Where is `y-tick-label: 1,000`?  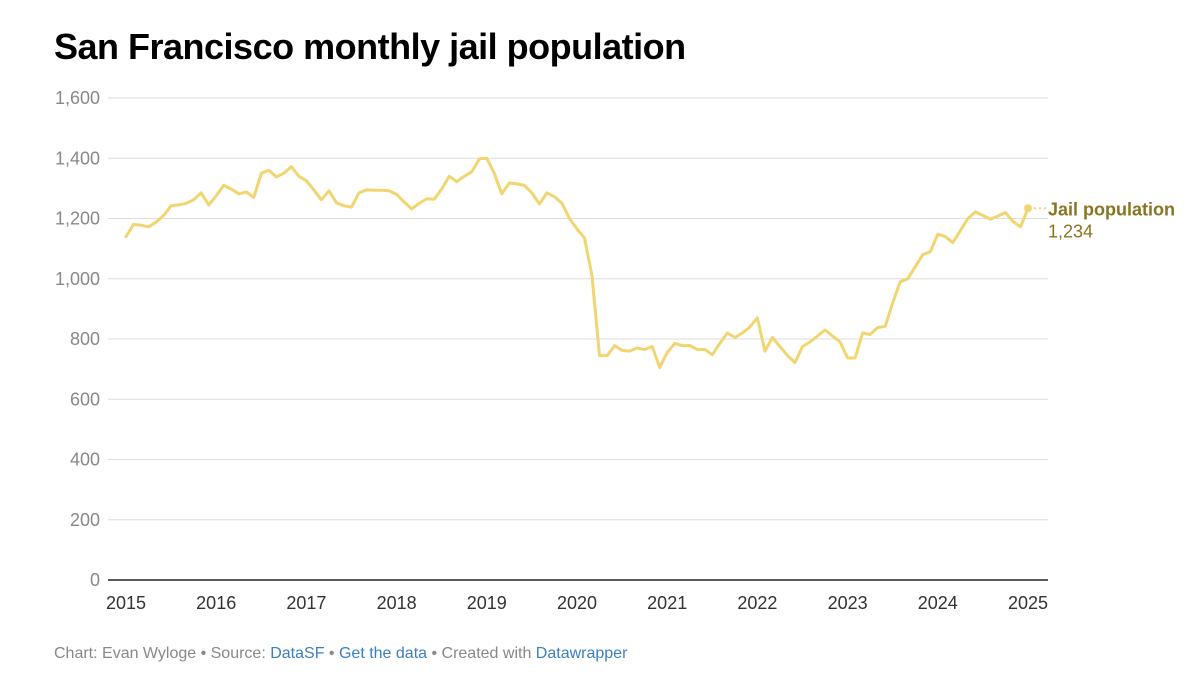
y-tick-label: 1,000 is located at coordinates (77, 279).